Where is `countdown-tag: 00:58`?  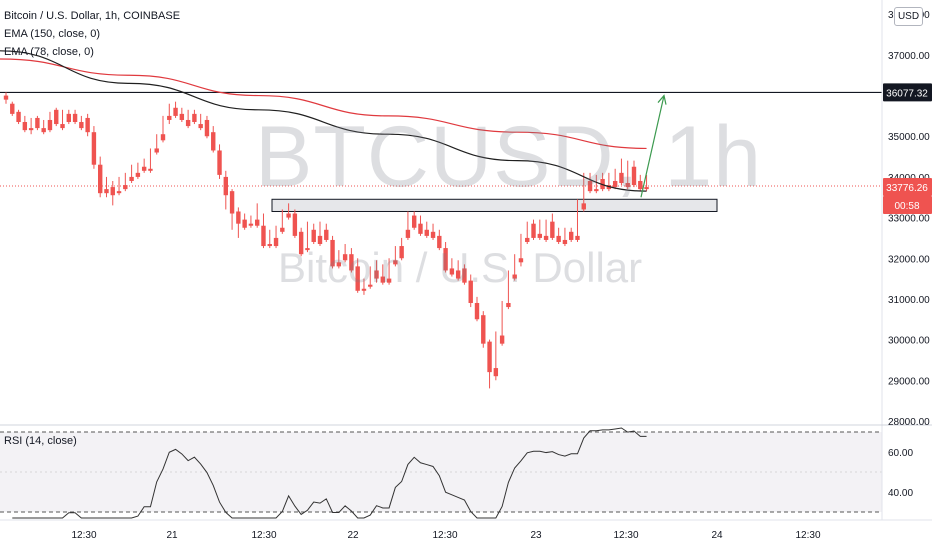
countdown-tag: 00:58 is located at coordinates (906, 206).